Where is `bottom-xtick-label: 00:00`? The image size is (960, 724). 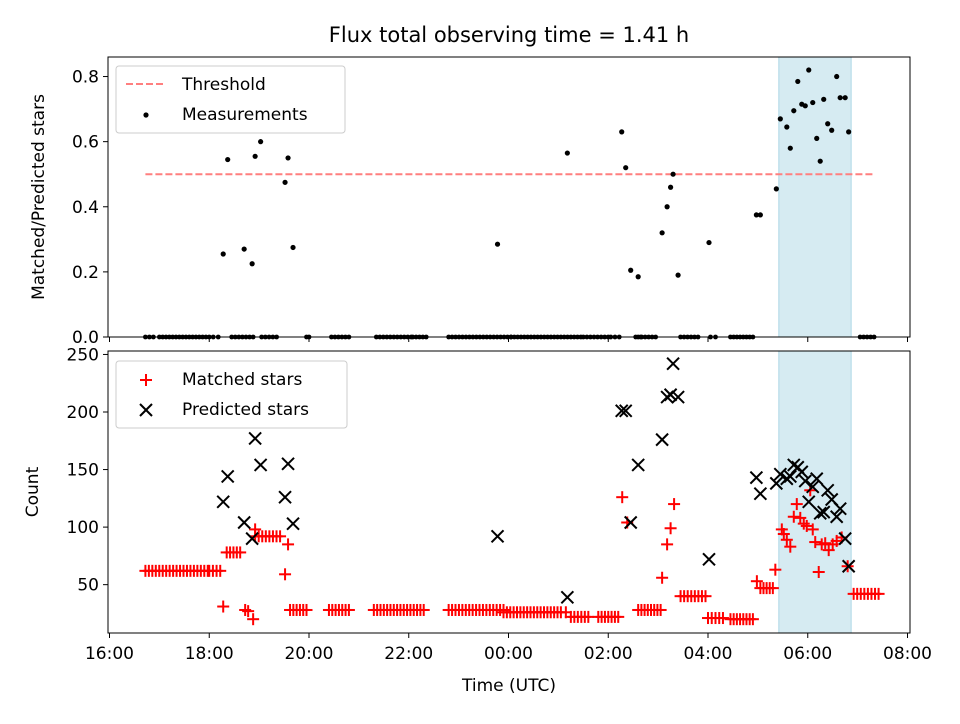
bottom-xtick-label: 00:00 is located at coordinates (508, 654).